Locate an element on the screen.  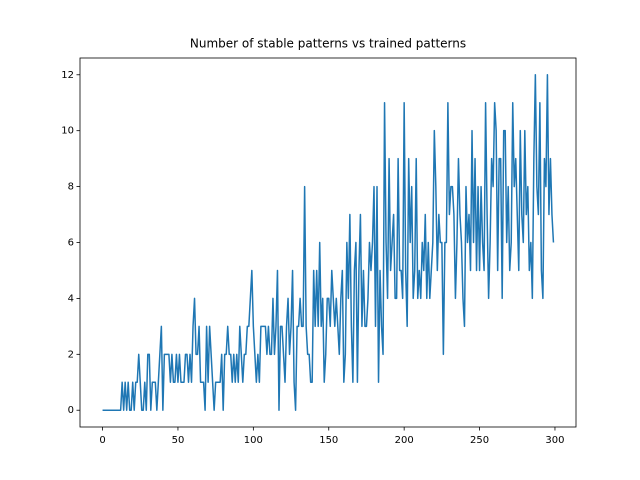
y-tick-label: 8 is located at coordinates (71, 187).